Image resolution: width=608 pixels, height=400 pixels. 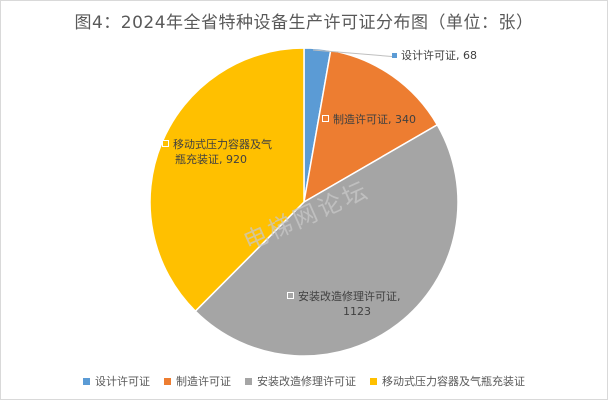 What do you see at coordinates (349, 296) in the screenshot?
I see `data-label-text: 安装改造修理许可证,` at bounding box center [349, 296].